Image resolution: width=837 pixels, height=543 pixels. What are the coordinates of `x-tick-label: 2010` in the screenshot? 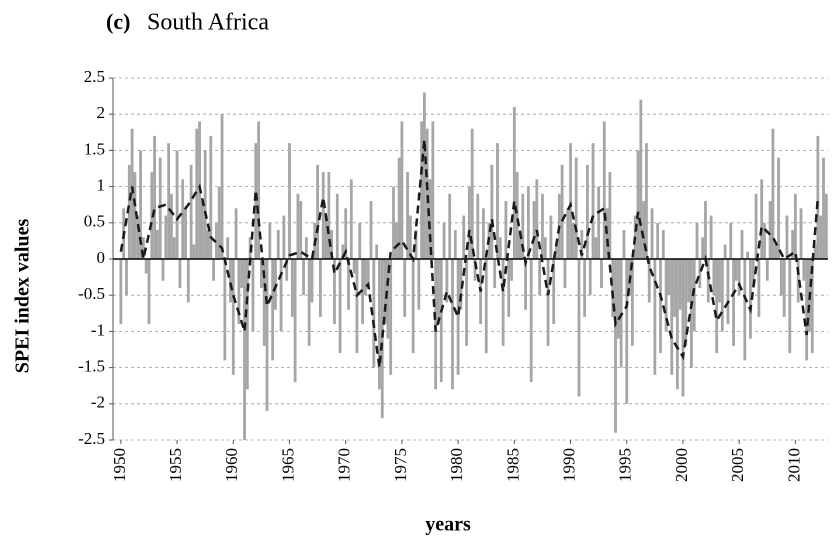 It's located at (793, 465).